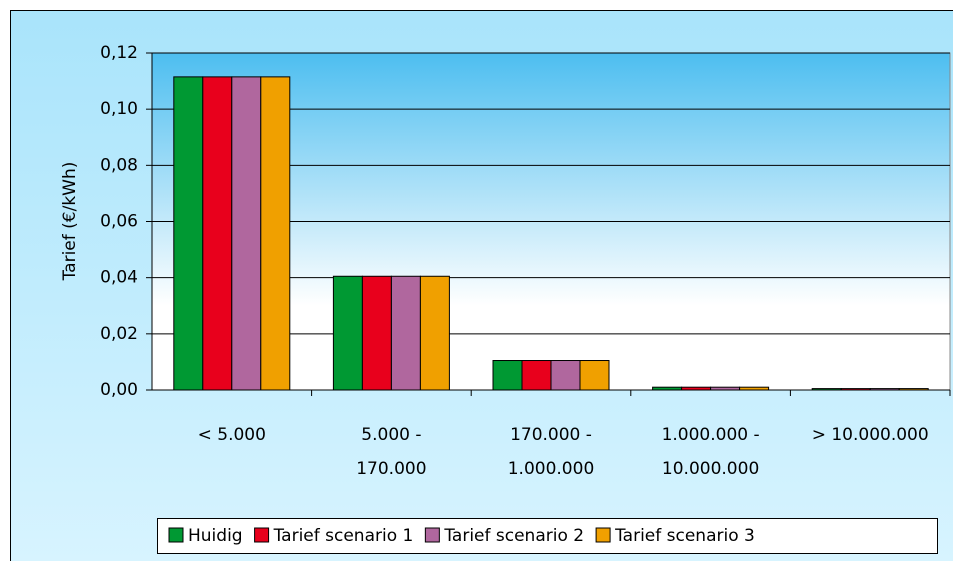  What do you see at coordinates (513, 536) in the screenshot?
I see `legend-label: Tarief scenario 2` at bounding box center [513, 536].